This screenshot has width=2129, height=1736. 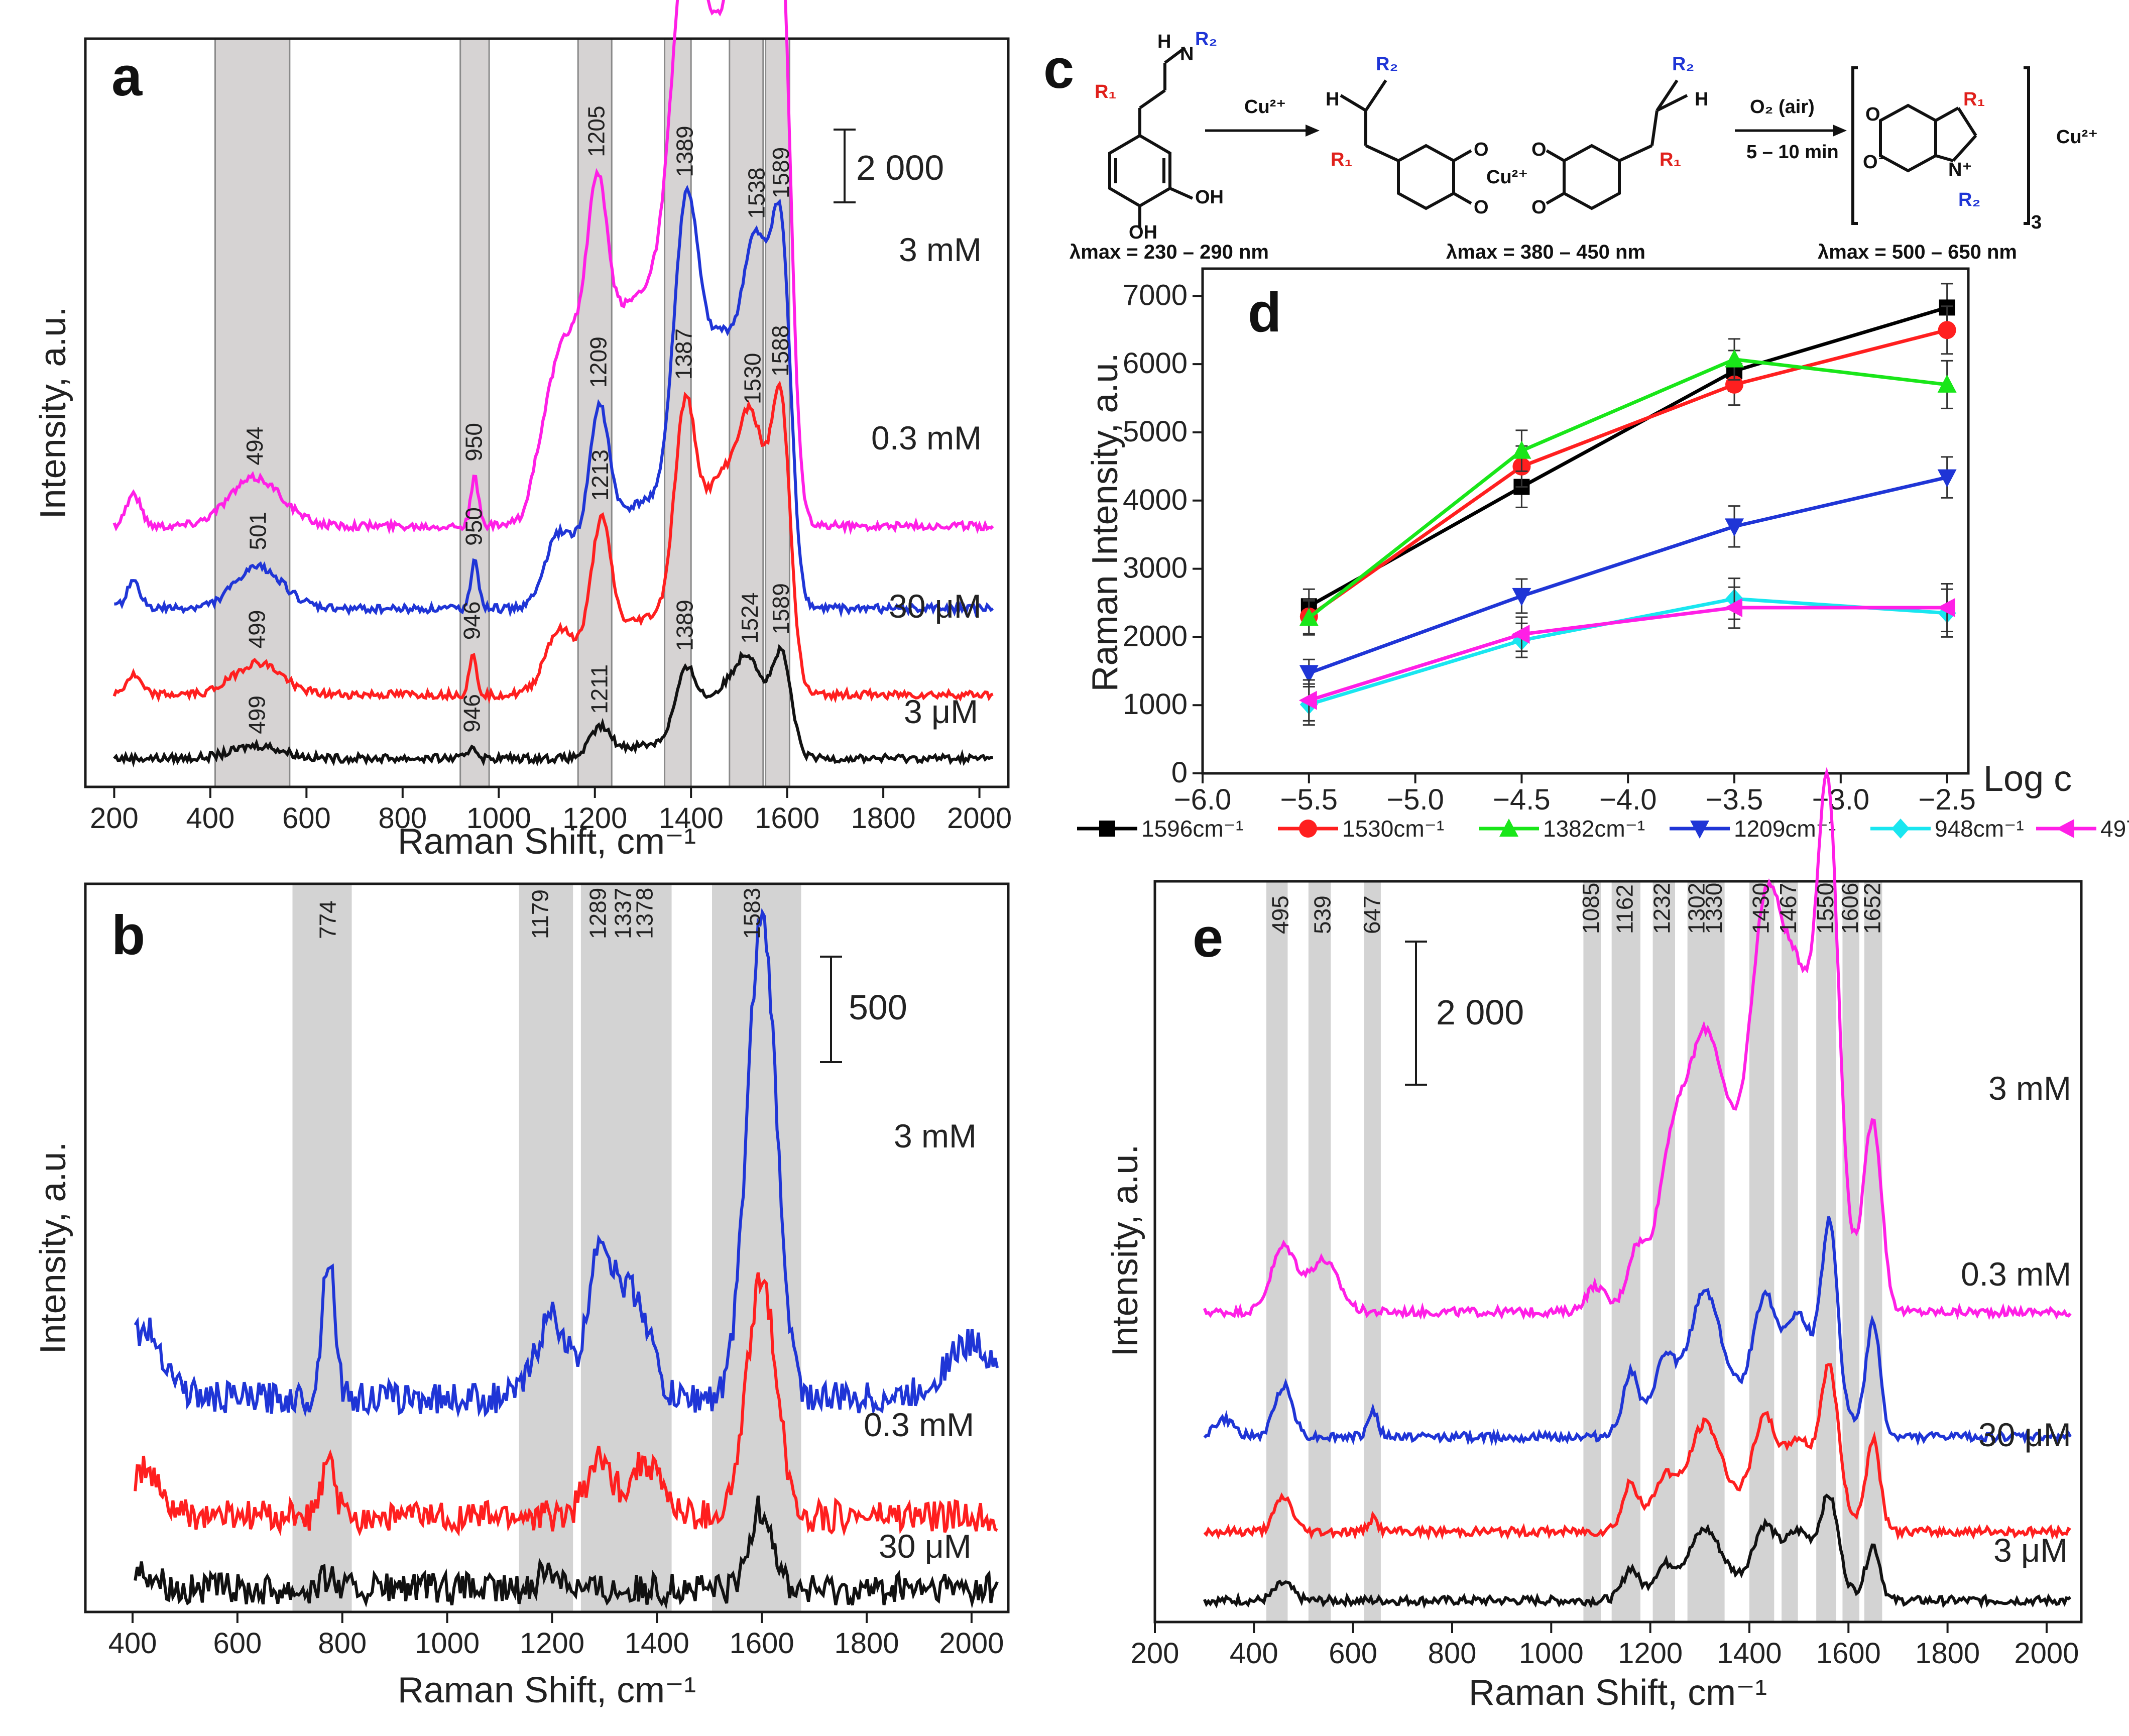 What do you see at coordinates (1280, 914) in the screenshot?
I see `e-peak-label-0: 495` at bounding box center [1280, 914].